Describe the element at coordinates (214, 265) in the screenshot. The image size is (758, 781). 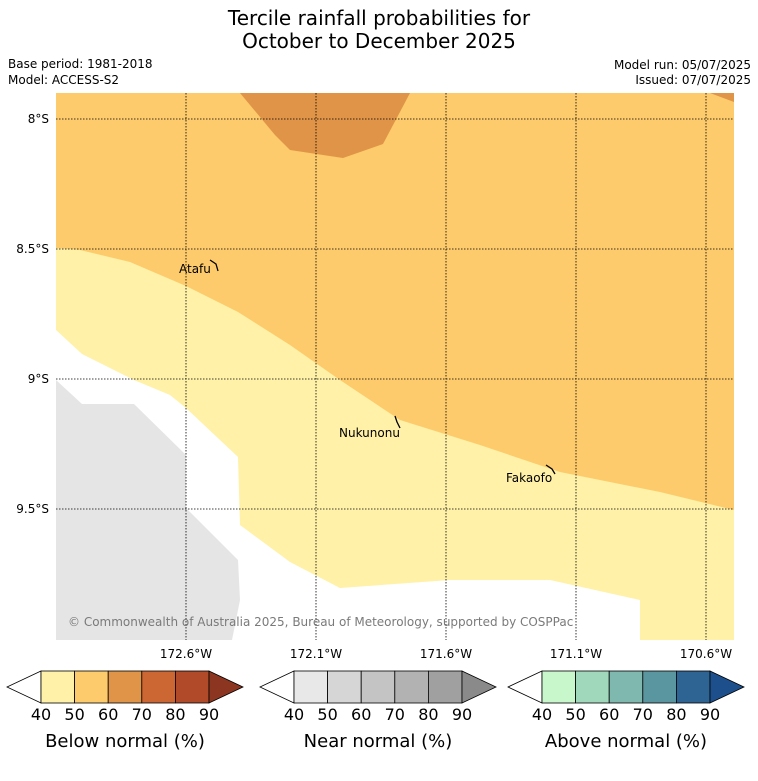
I see `atafu-atoll-marker` at that location.